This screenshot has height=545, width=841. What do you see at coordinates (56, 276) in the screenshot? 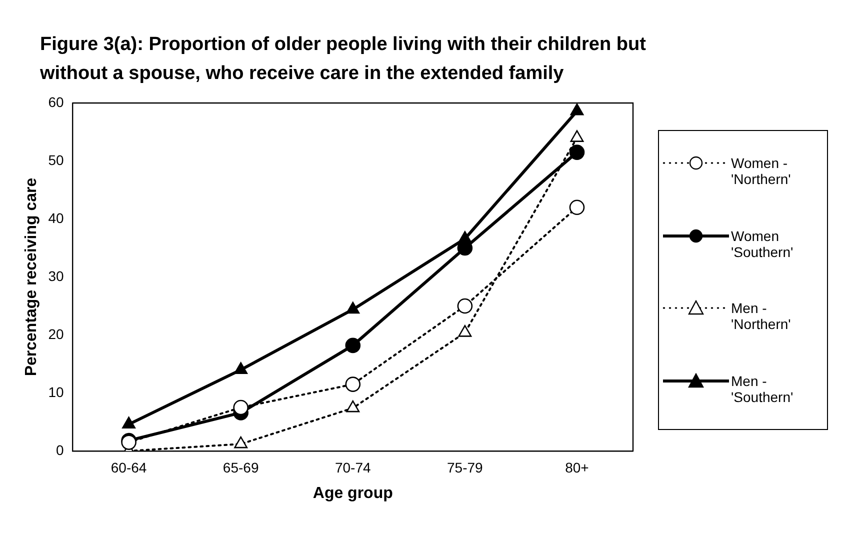
I see `y-tick-label: 30` at bounding box center [56, 276].